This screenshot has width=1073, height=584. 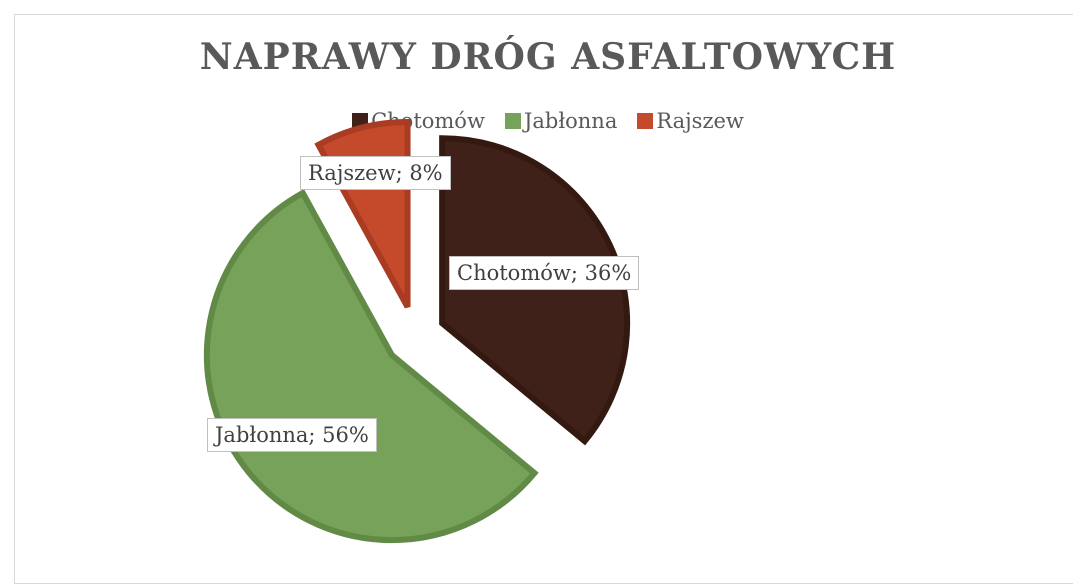 What do you see at coordinates (512, 121) in the screenshot?
I see `legend-swatch-jablonna` at bounding box center [512, 121].